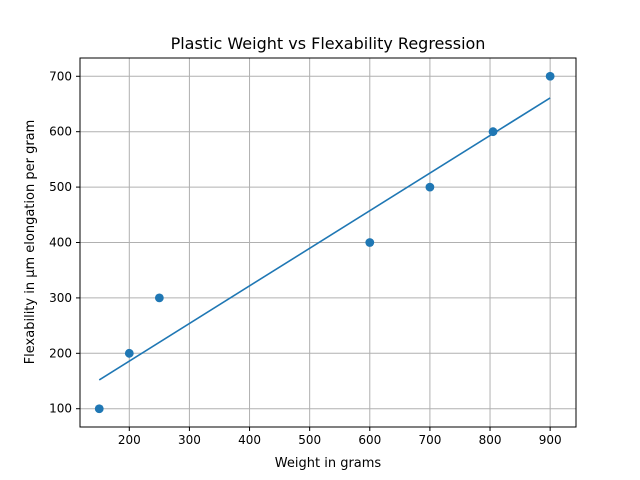  Describe the element at coordinates (60, 76) in the screenshot. I see `y-tick-label: 700` at that location.